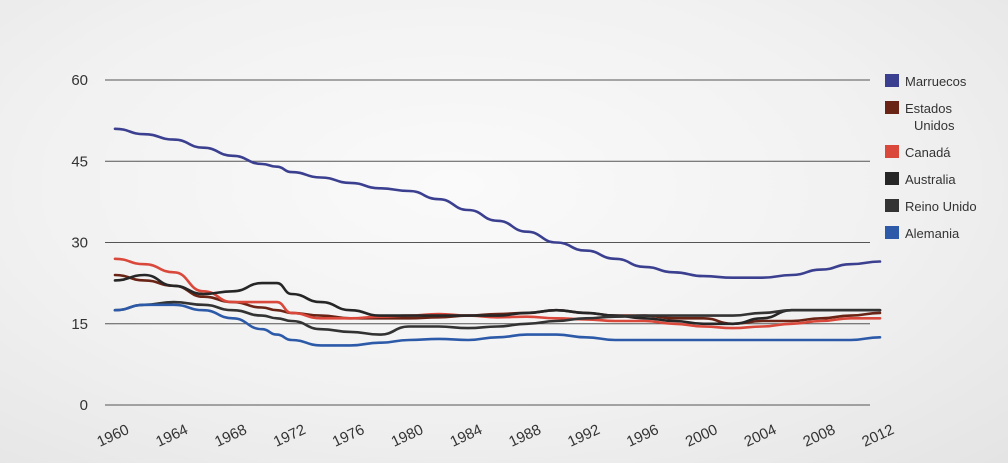 The image size is (1008, 463). I want to click on x-tick-label: 1968, so click(230, 436).